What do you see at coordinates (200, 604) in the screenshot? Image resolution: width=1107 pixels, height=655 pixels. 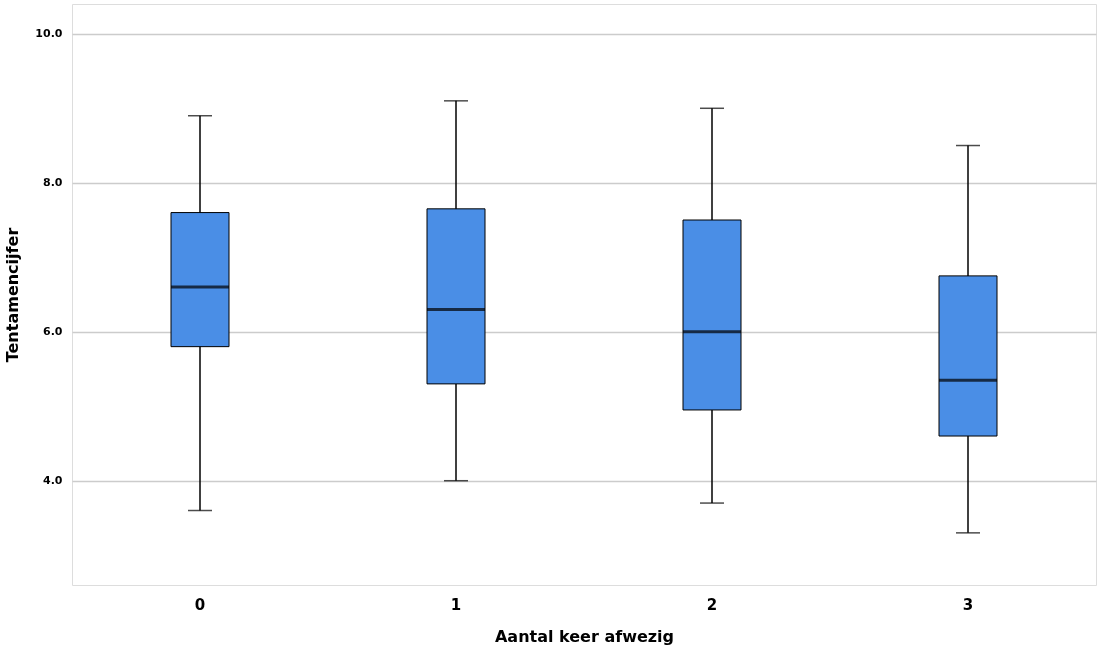 I see `x-tick-label: 0` at bounding box center [200, 604].